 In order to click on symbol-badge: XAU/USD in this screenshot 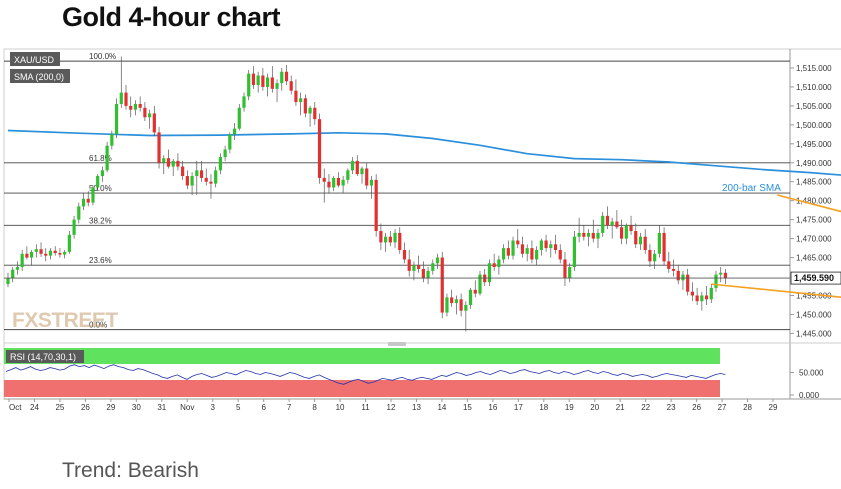, I will do `click(35, 59)`.